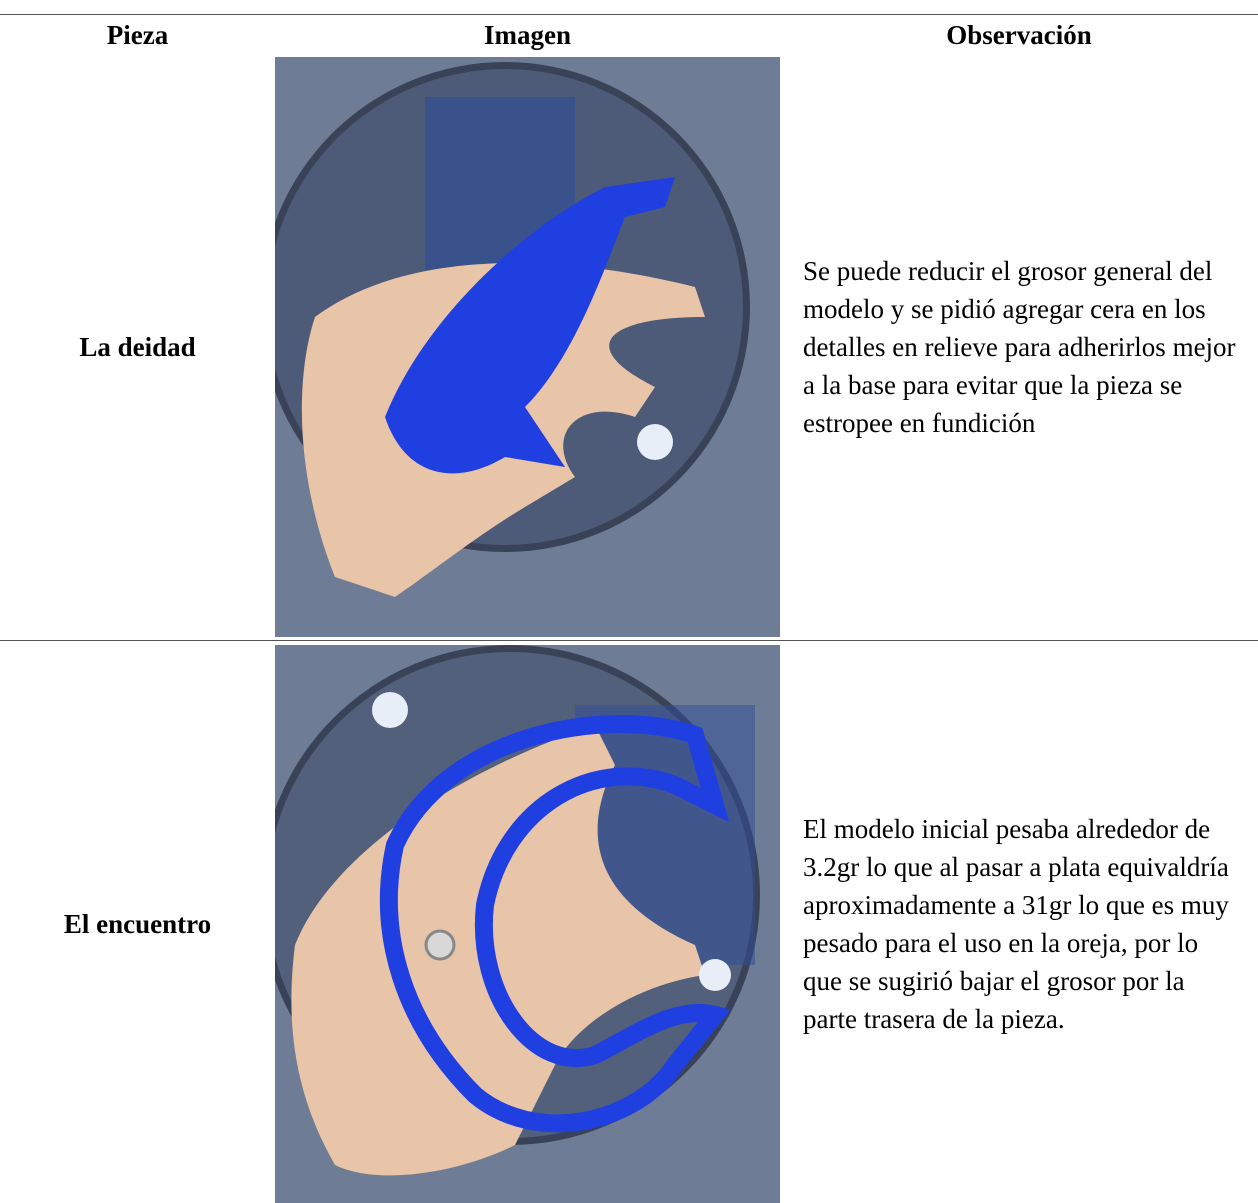 The image size is (1258, 1203). Describe the element at coordinates (629, 640) in the screenshot. I see `row-rule` at that location.